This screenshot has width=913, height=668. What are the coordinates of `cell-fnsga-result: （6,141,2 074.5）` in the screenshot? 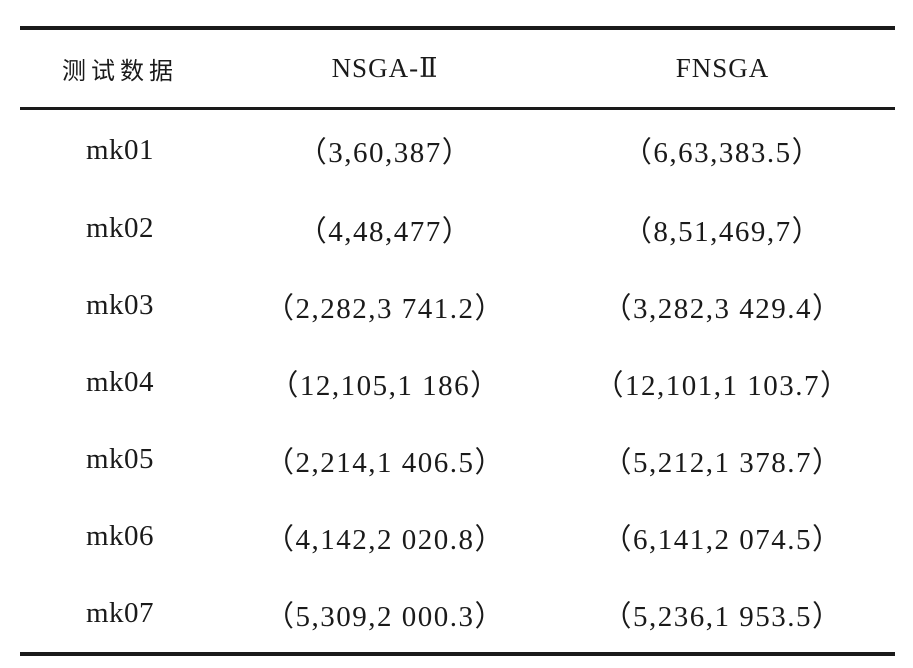 It's located at (722, 539).